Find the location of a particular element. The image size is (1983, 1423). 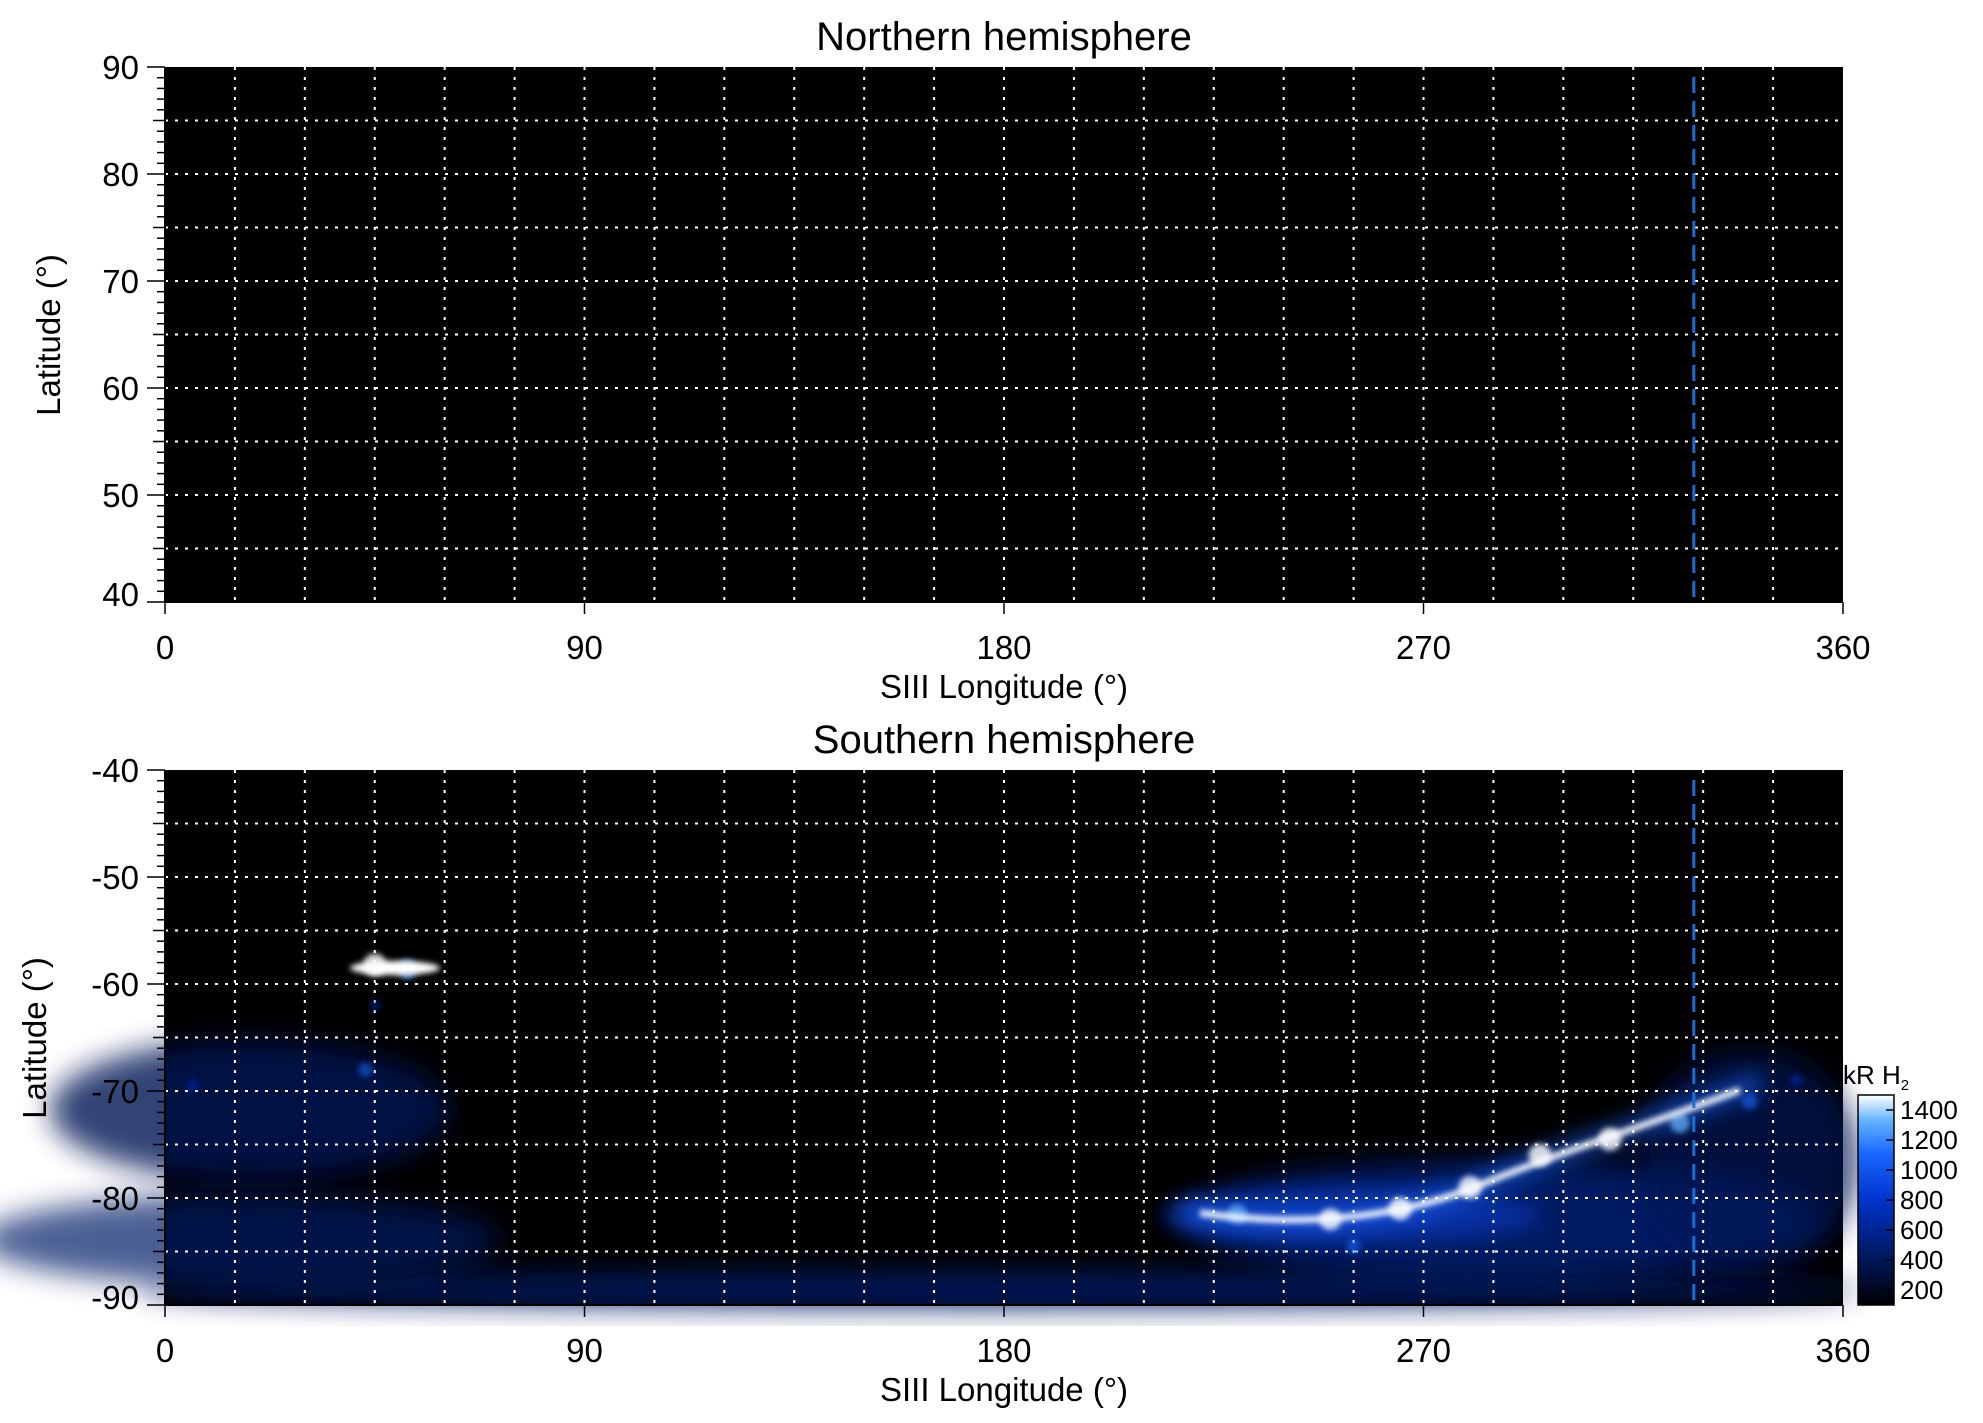

y-tick-label: 50 is located at coordinates (120, 495).